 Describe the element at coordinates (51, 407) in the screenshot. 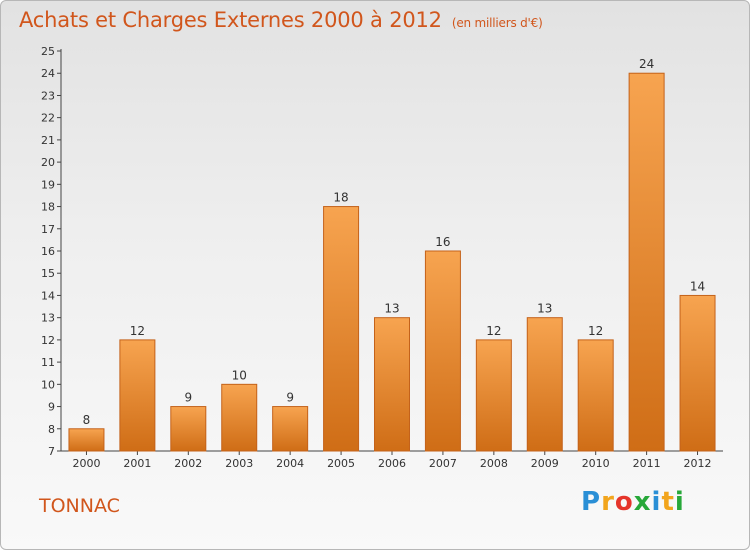

I see `y-tick-label: 9` at that location.